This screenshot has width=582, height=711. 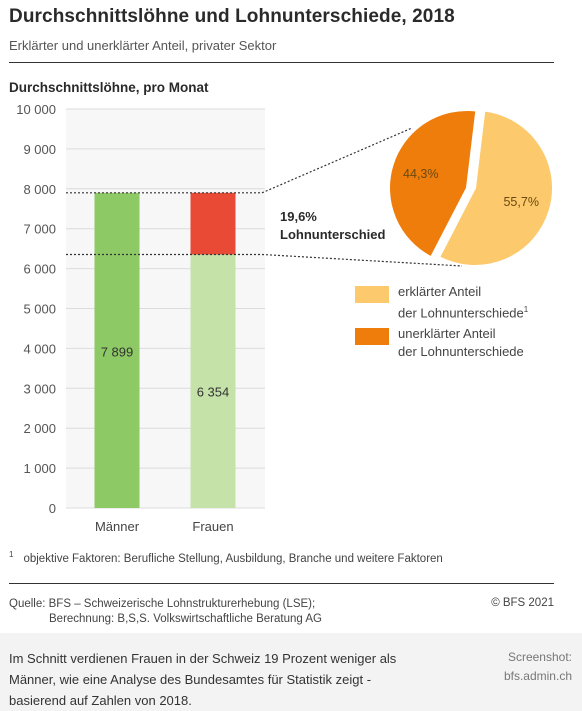 I want to click on pie-slice-explained, so click(x=495, y=188).